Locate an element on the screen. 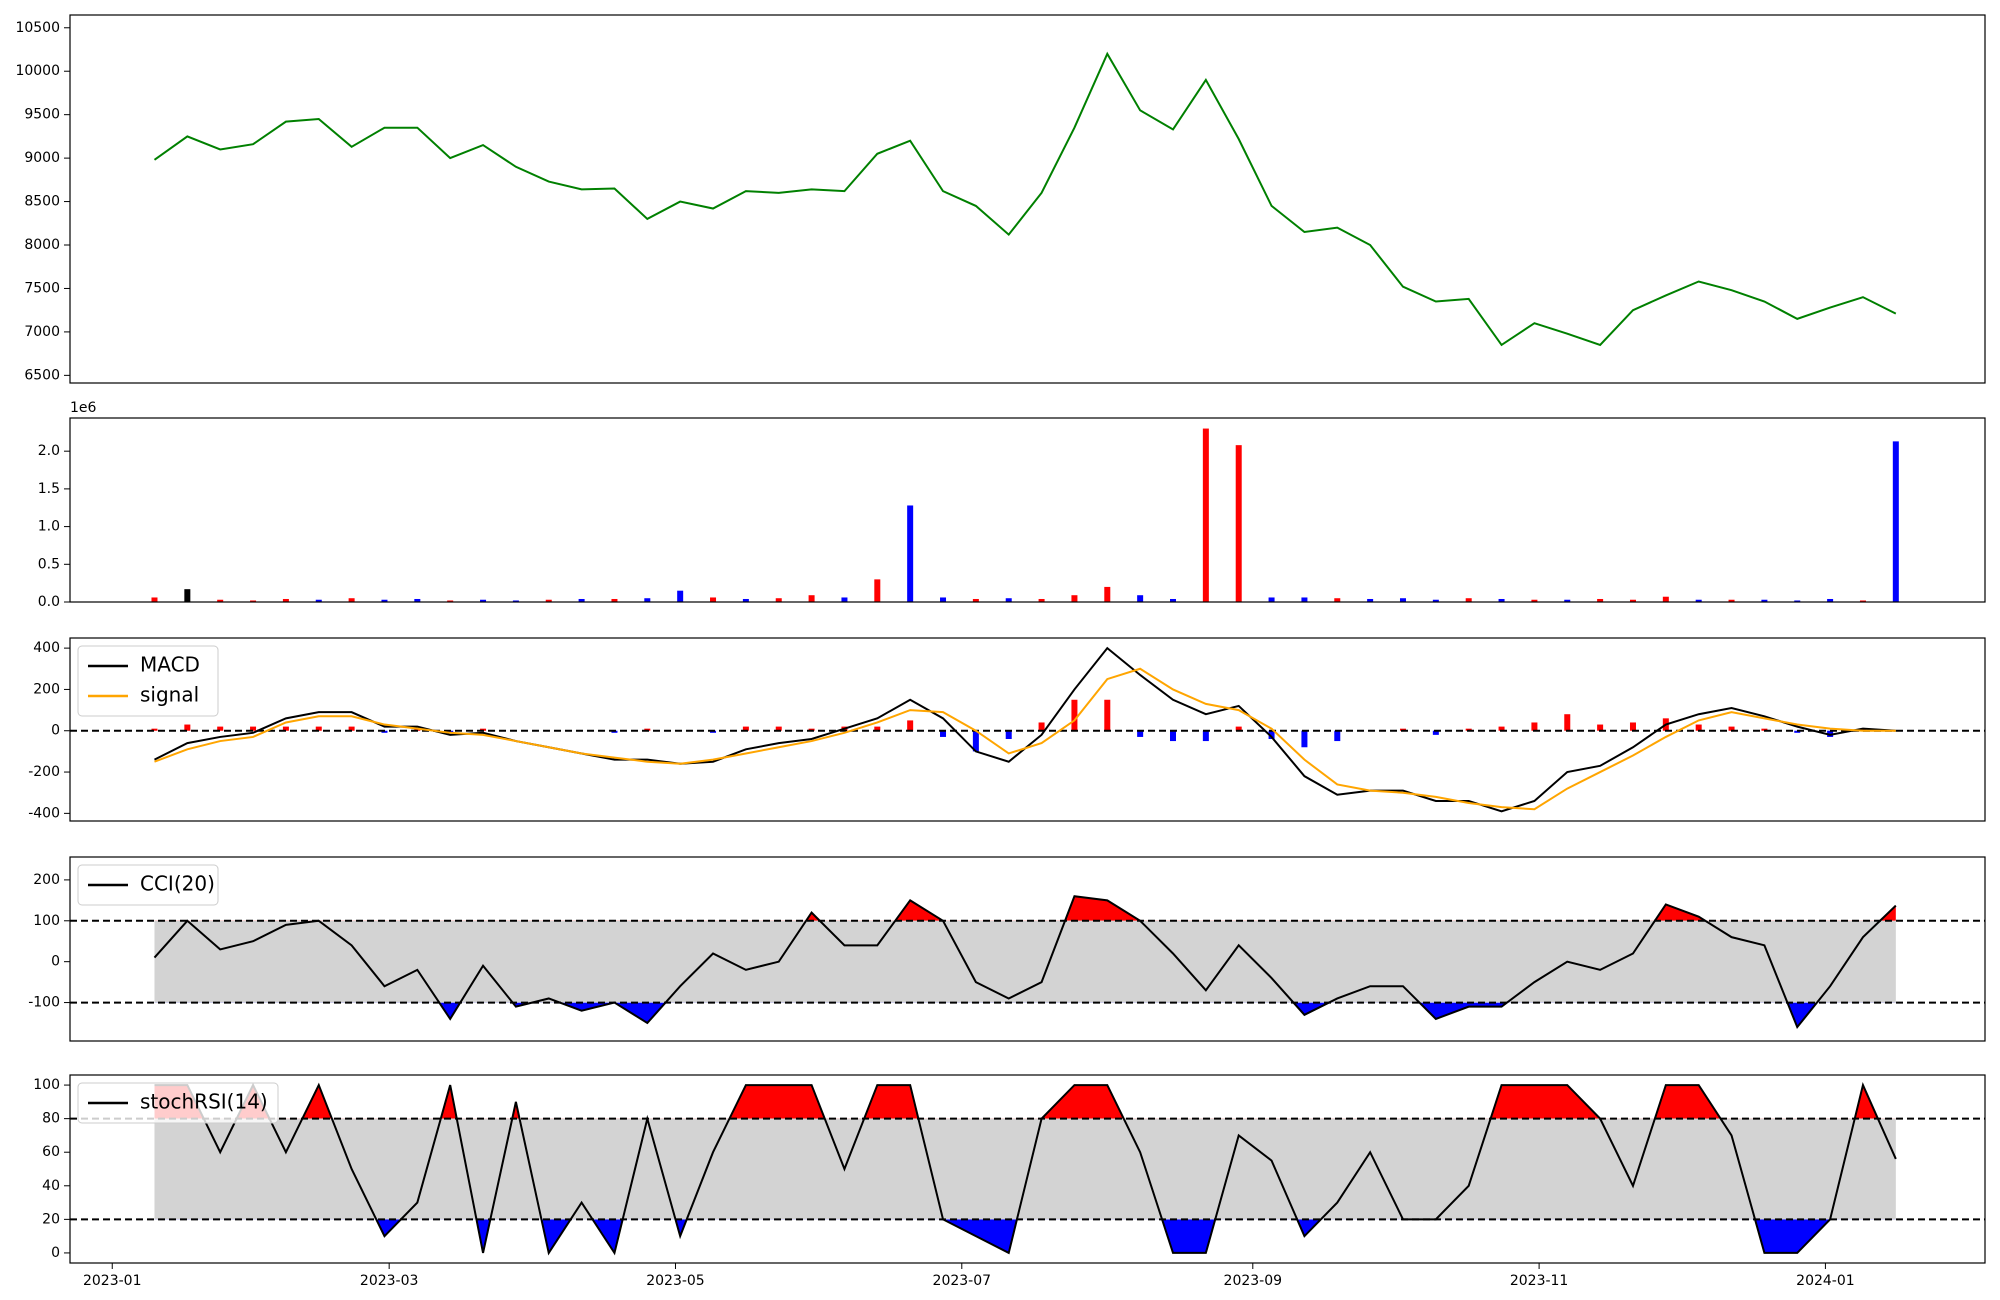 The height and width of the screenshot is (1300, 2000). lower-fill is located at coordinates (1128, 1015).